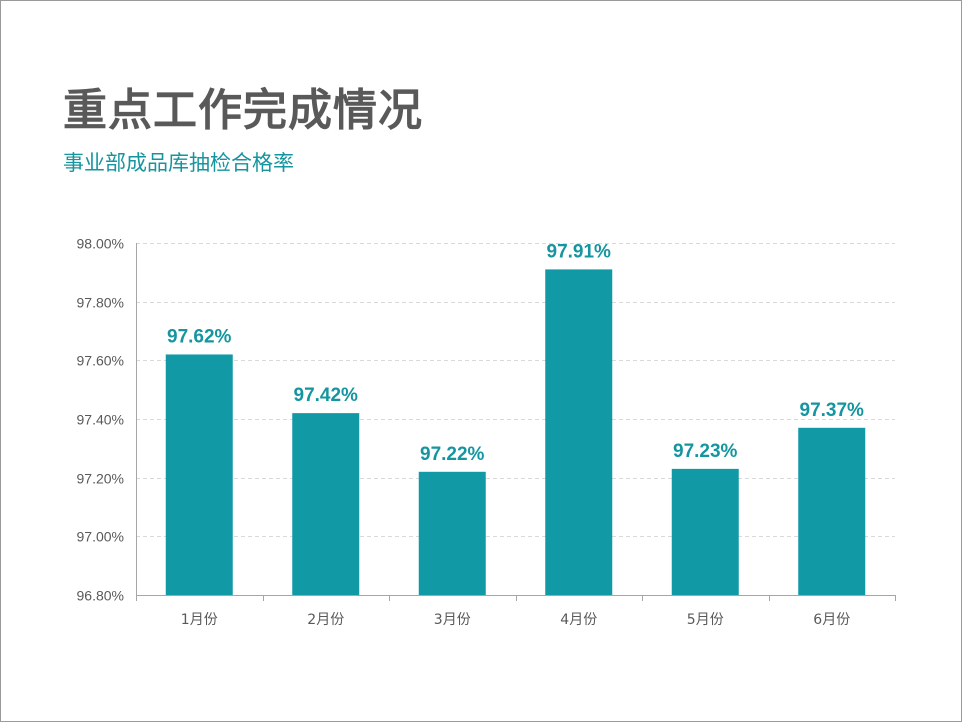 Image resolution: width=962 pixels, height=722 pixels. I want to click on data-label: 97.37%, so click(832, 410).